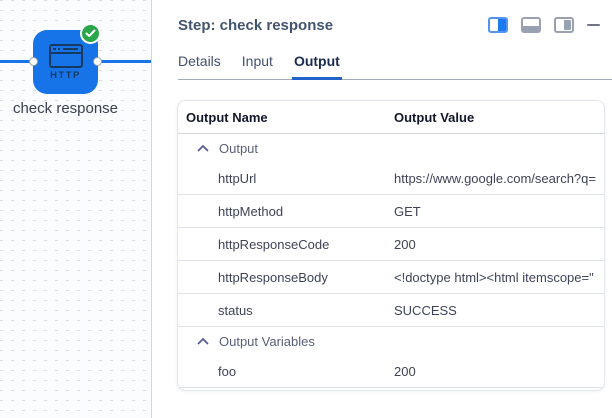  Describe the element at coordinates (256, 25) in the screenshot. I see `panel-title: Step: check response` at that location.